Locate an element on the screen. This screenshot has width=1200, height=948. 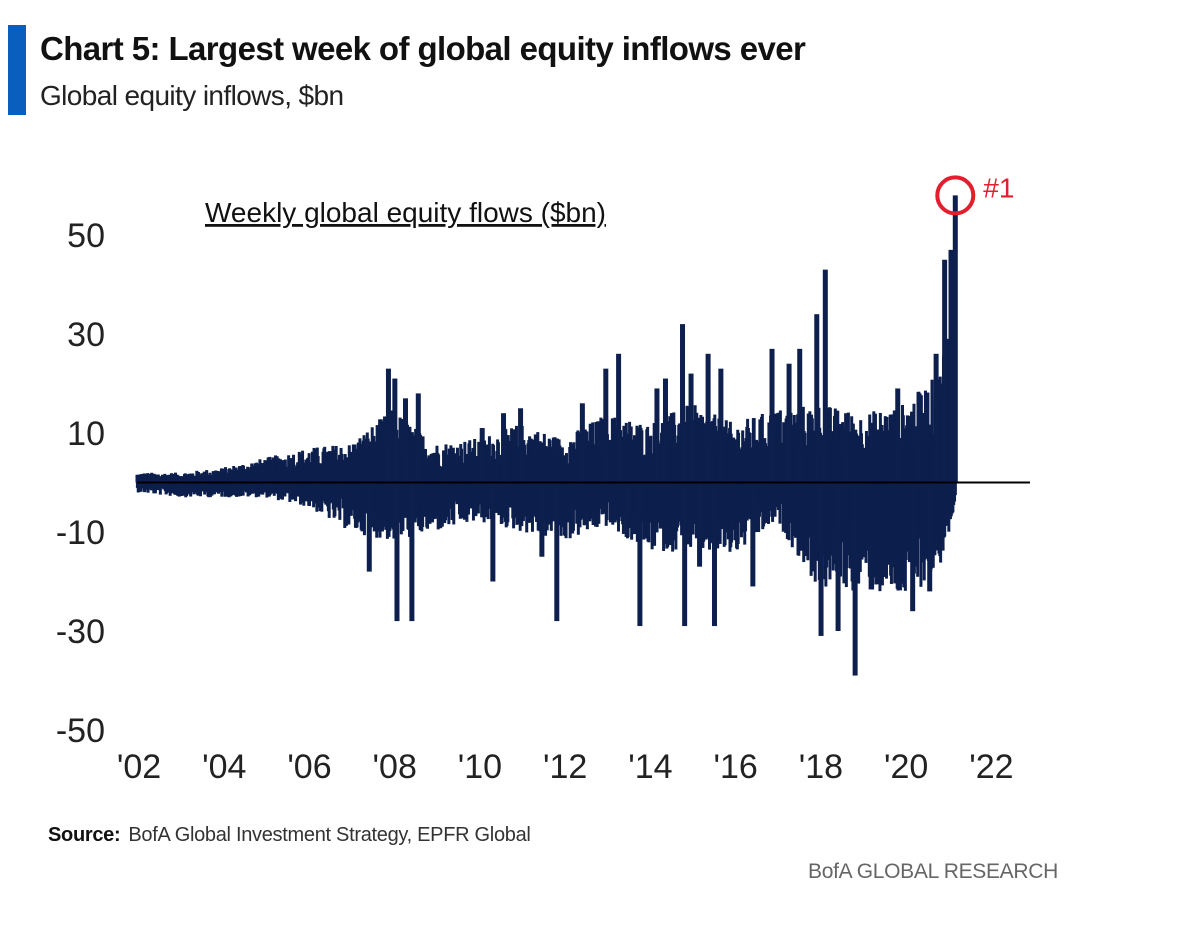
x-tick-label: '08 is located at coordinates (395, 767).